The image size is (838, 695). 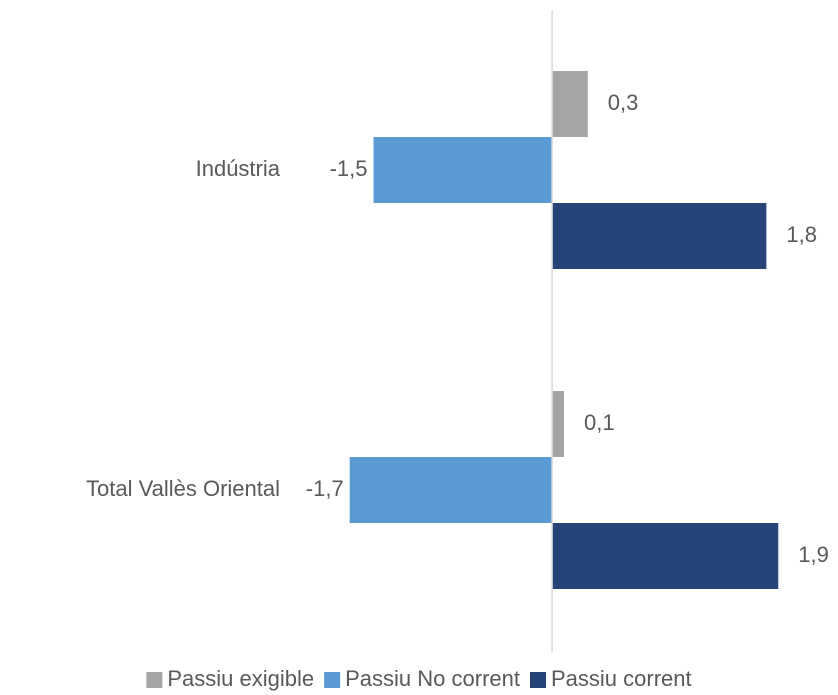 What do you see at coordinates (813, 554) in the screenshot?
I see `data-label: 1,9` at bounding box center [813, 554].